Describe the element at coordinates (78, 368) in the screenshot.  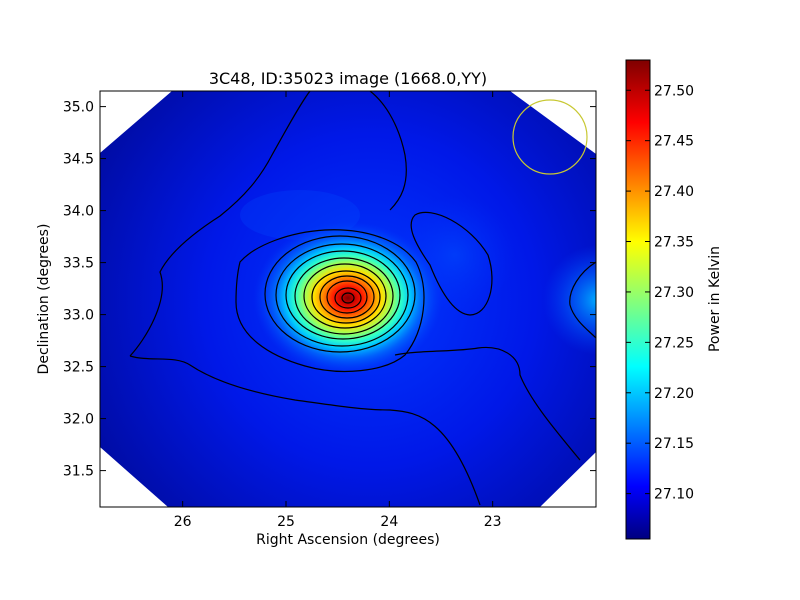
I see `y-tick-label: 32.5` at that location.